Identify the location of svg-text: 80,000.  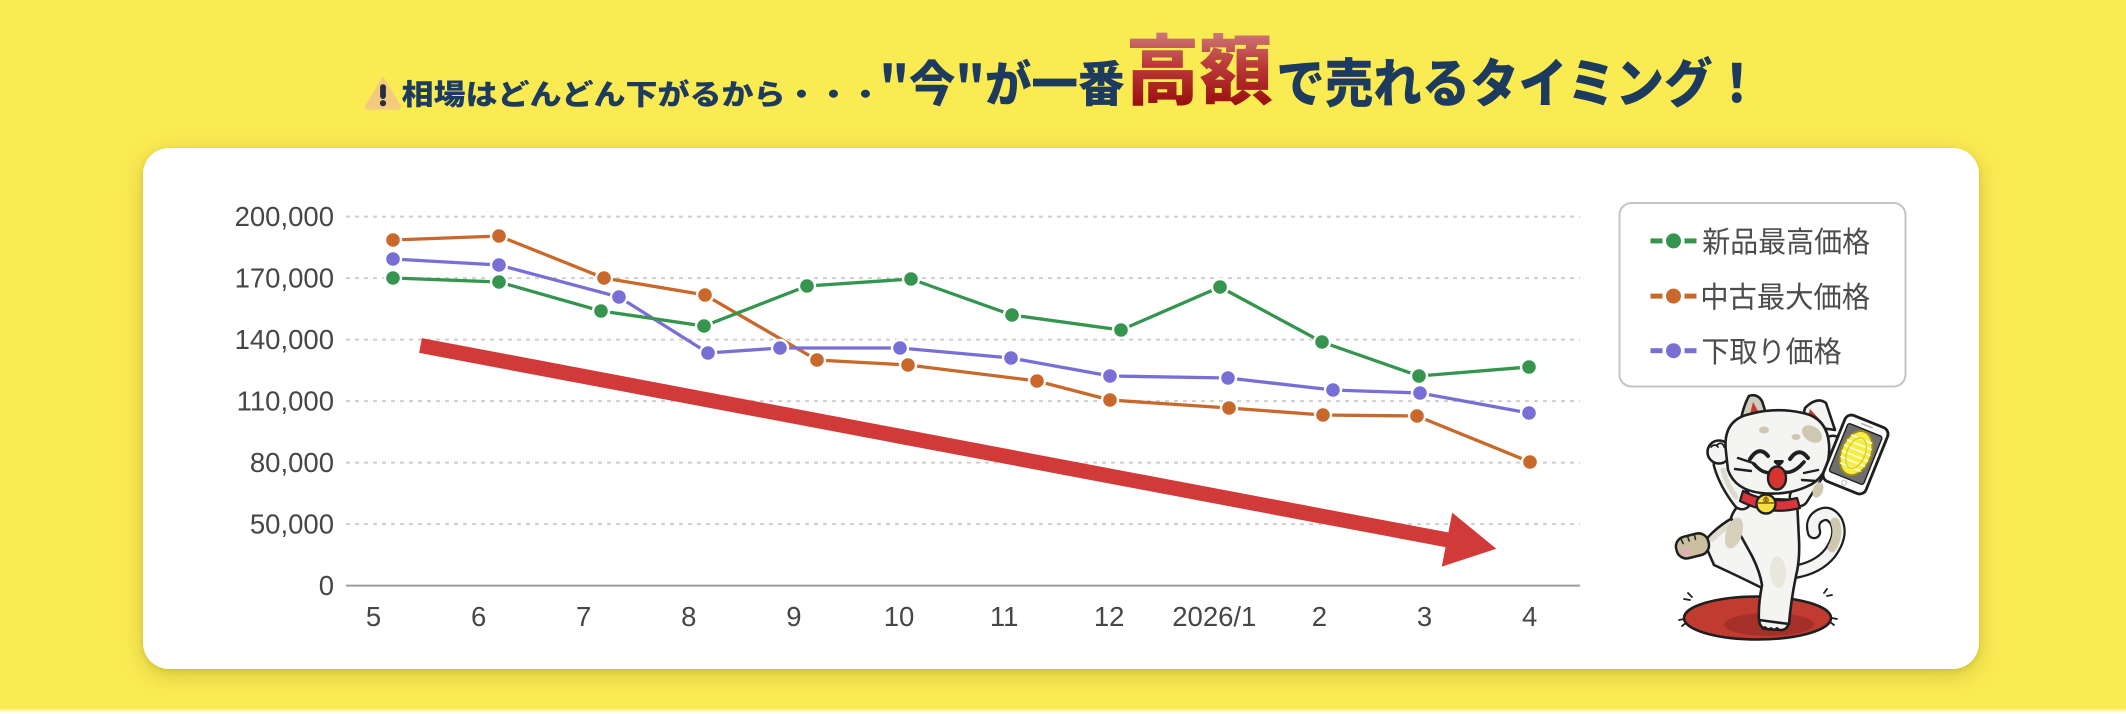
(292, 462).